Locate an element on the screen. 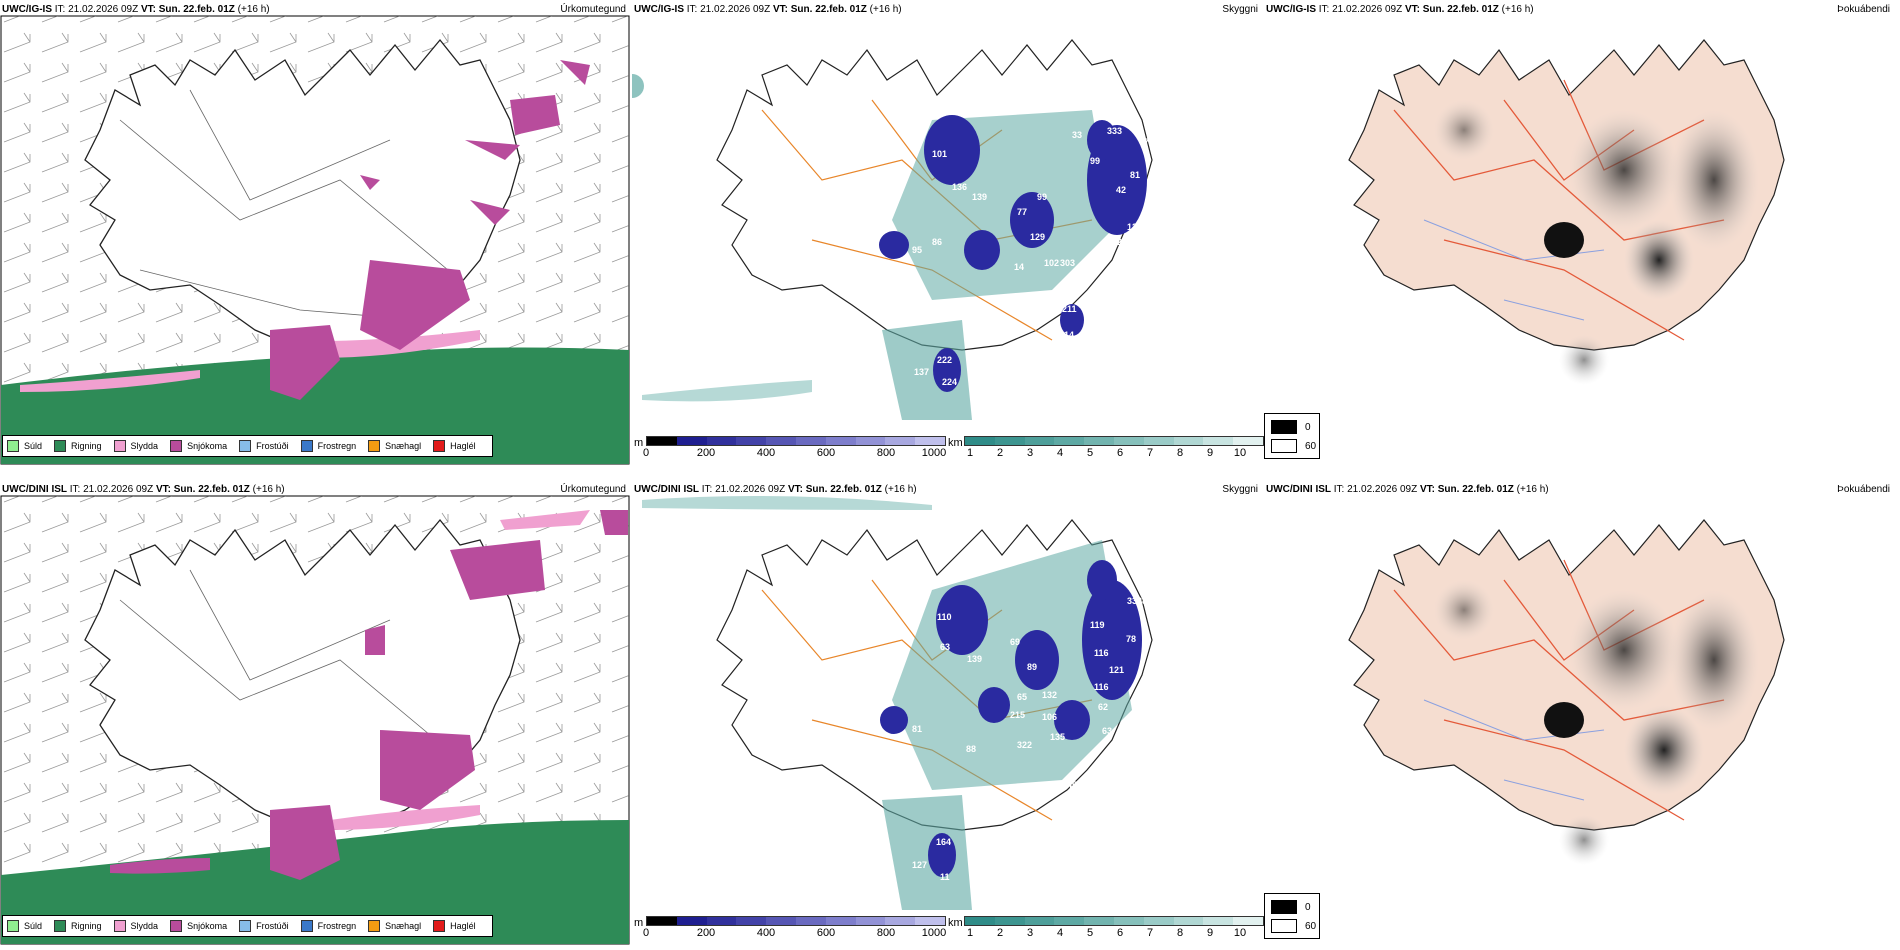  vis-label: 127 is located at coordinates (919, 865).